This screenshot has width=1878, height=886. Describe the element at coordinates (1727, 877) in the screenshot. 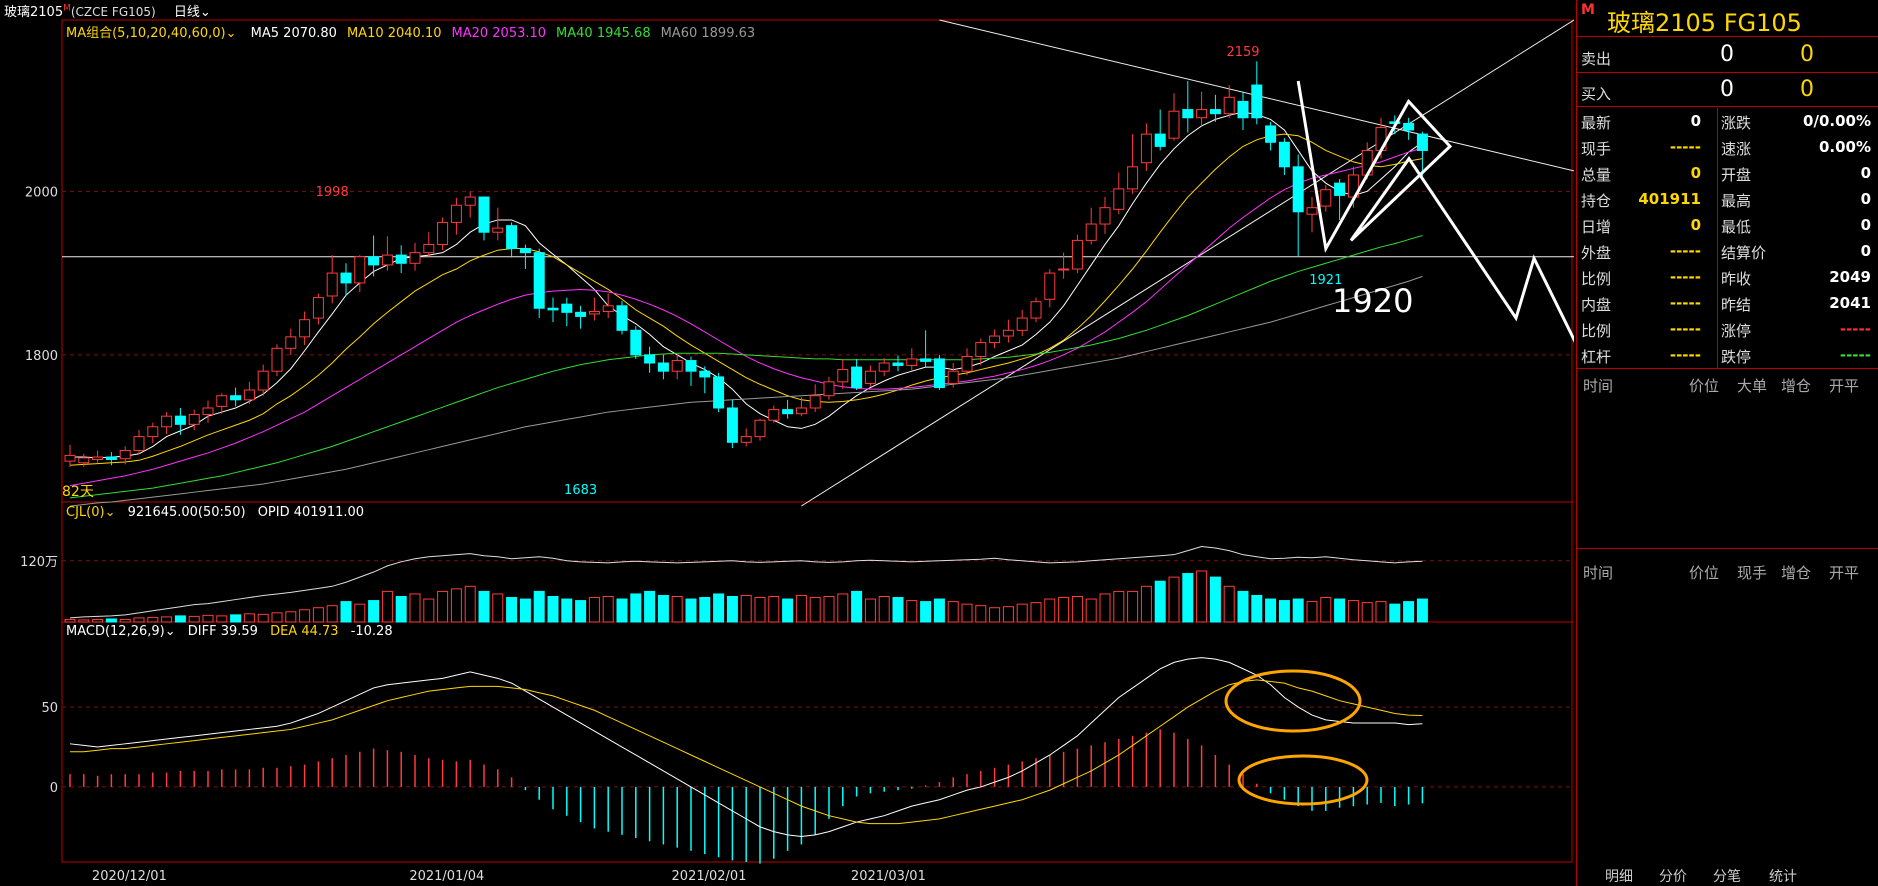

I see `tab-ticks: 分笔` at that location.